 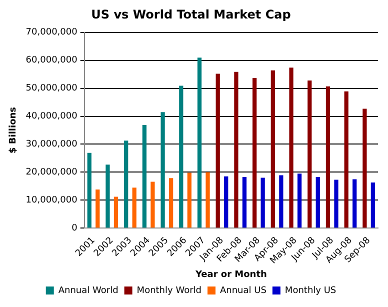 I want to click on x-axis-title: Year or Month, so click(x=230, y=275).